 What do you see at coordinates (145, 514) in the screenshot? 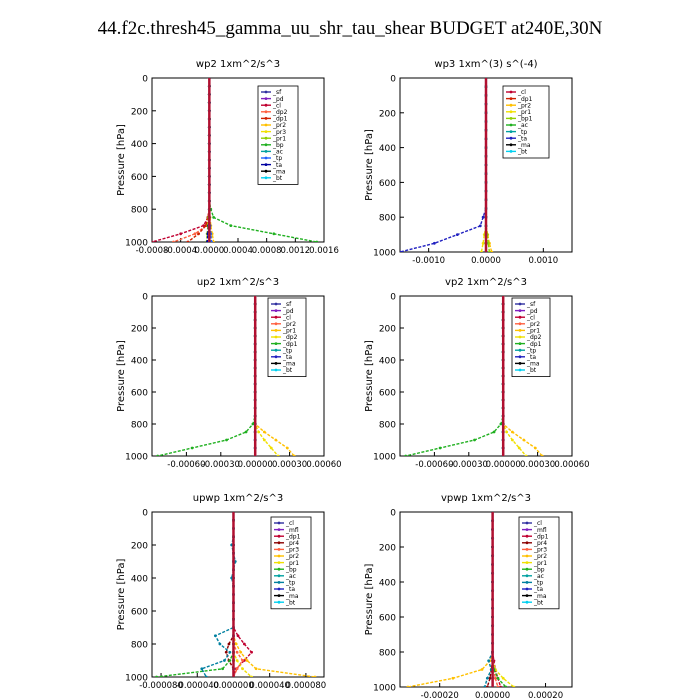
I see `y-tick-label: 0` at bounding box center [145, 514].